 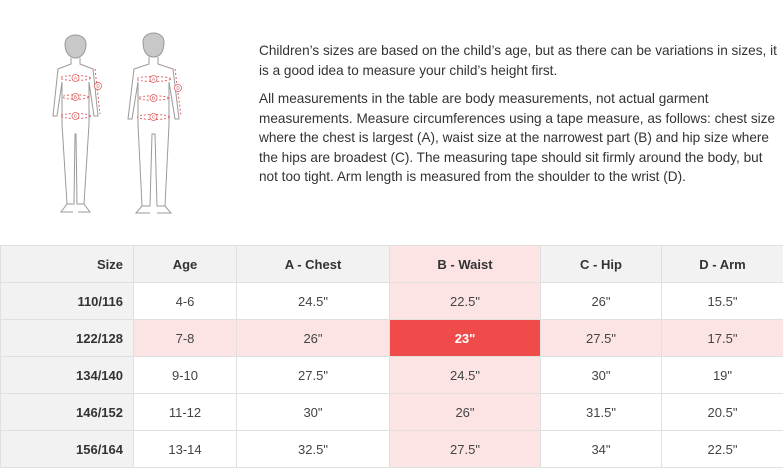 I want to click on cell-chest: 26", so click(x=313, y=338).